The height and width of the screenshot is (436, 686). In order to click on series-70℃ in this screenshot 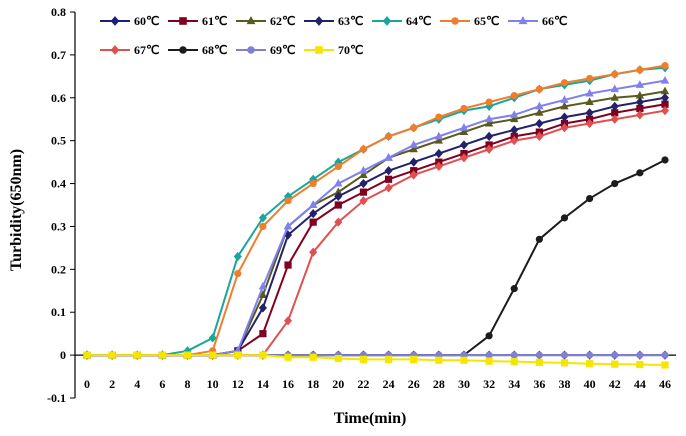, I will do `click(376, 360)`.